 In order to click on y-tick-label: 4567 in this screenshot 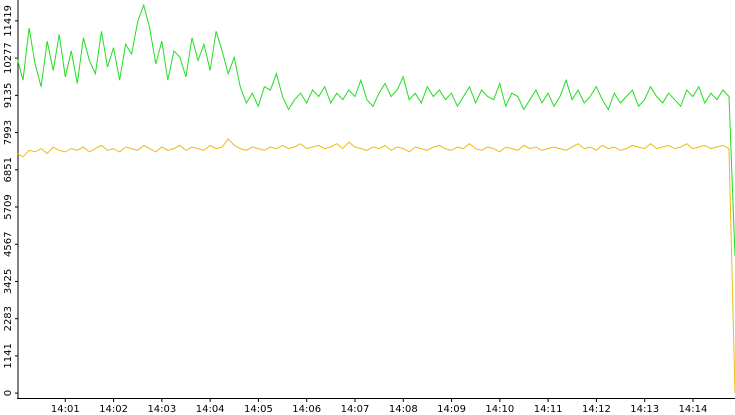, I will do `click(8, 244)`.